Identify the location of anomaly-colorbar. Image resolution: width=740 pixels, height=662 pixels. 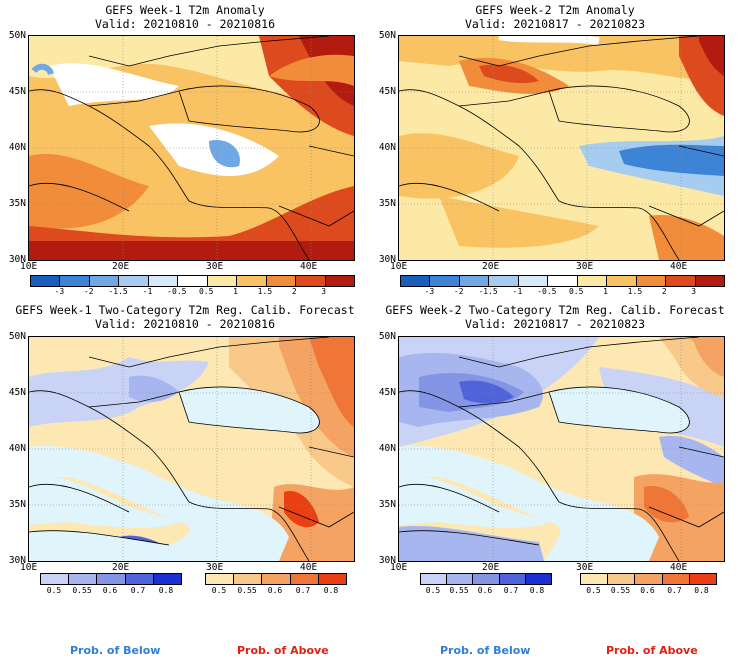
(192, 281).